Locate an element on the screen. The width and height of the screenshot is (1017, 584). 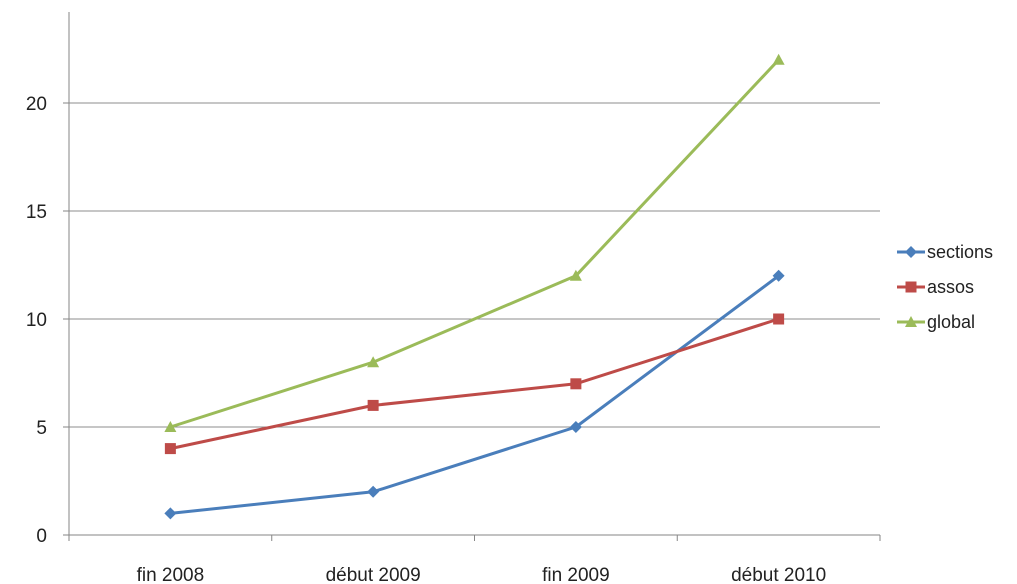
y-tick-label: 15 is located at coordinates (36, 212).